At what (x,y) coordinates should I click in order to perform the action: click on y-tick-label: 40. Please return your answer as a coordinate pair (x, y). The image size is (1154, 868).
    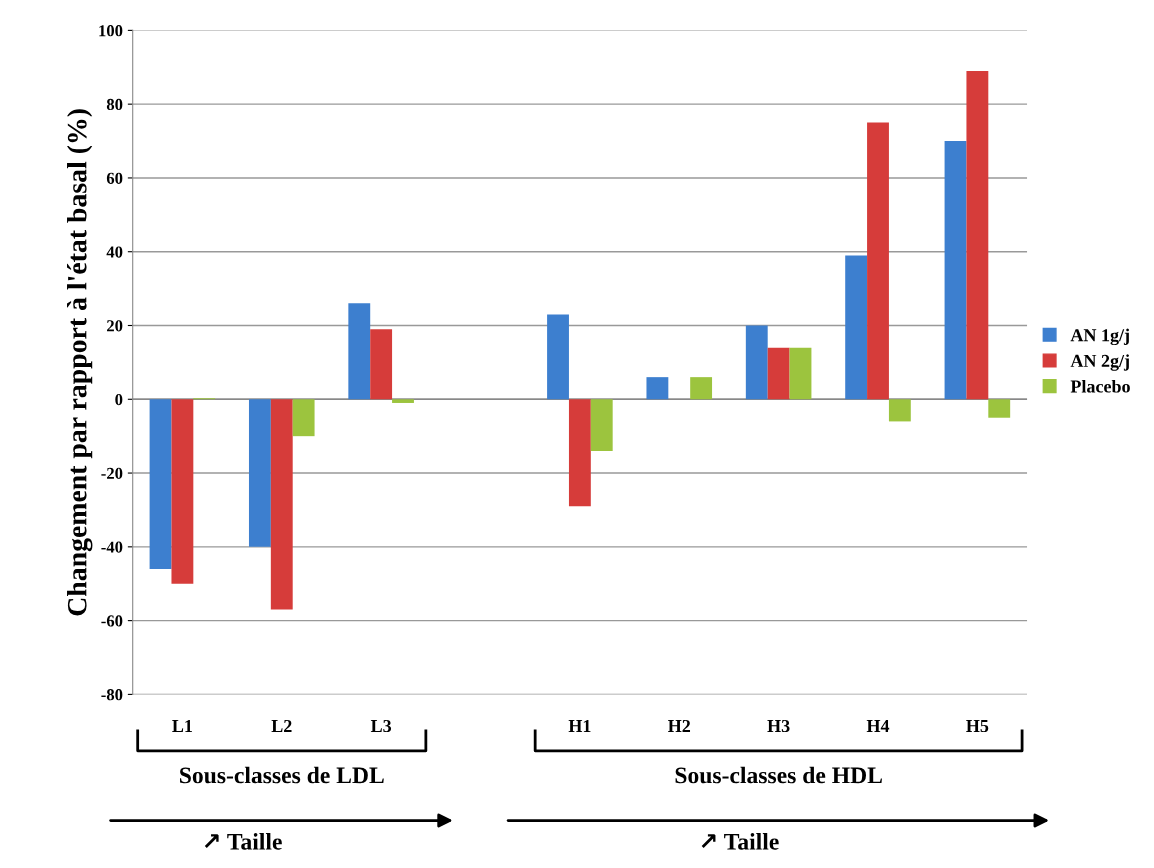
    Looking at the image, I should click on (114, 252).